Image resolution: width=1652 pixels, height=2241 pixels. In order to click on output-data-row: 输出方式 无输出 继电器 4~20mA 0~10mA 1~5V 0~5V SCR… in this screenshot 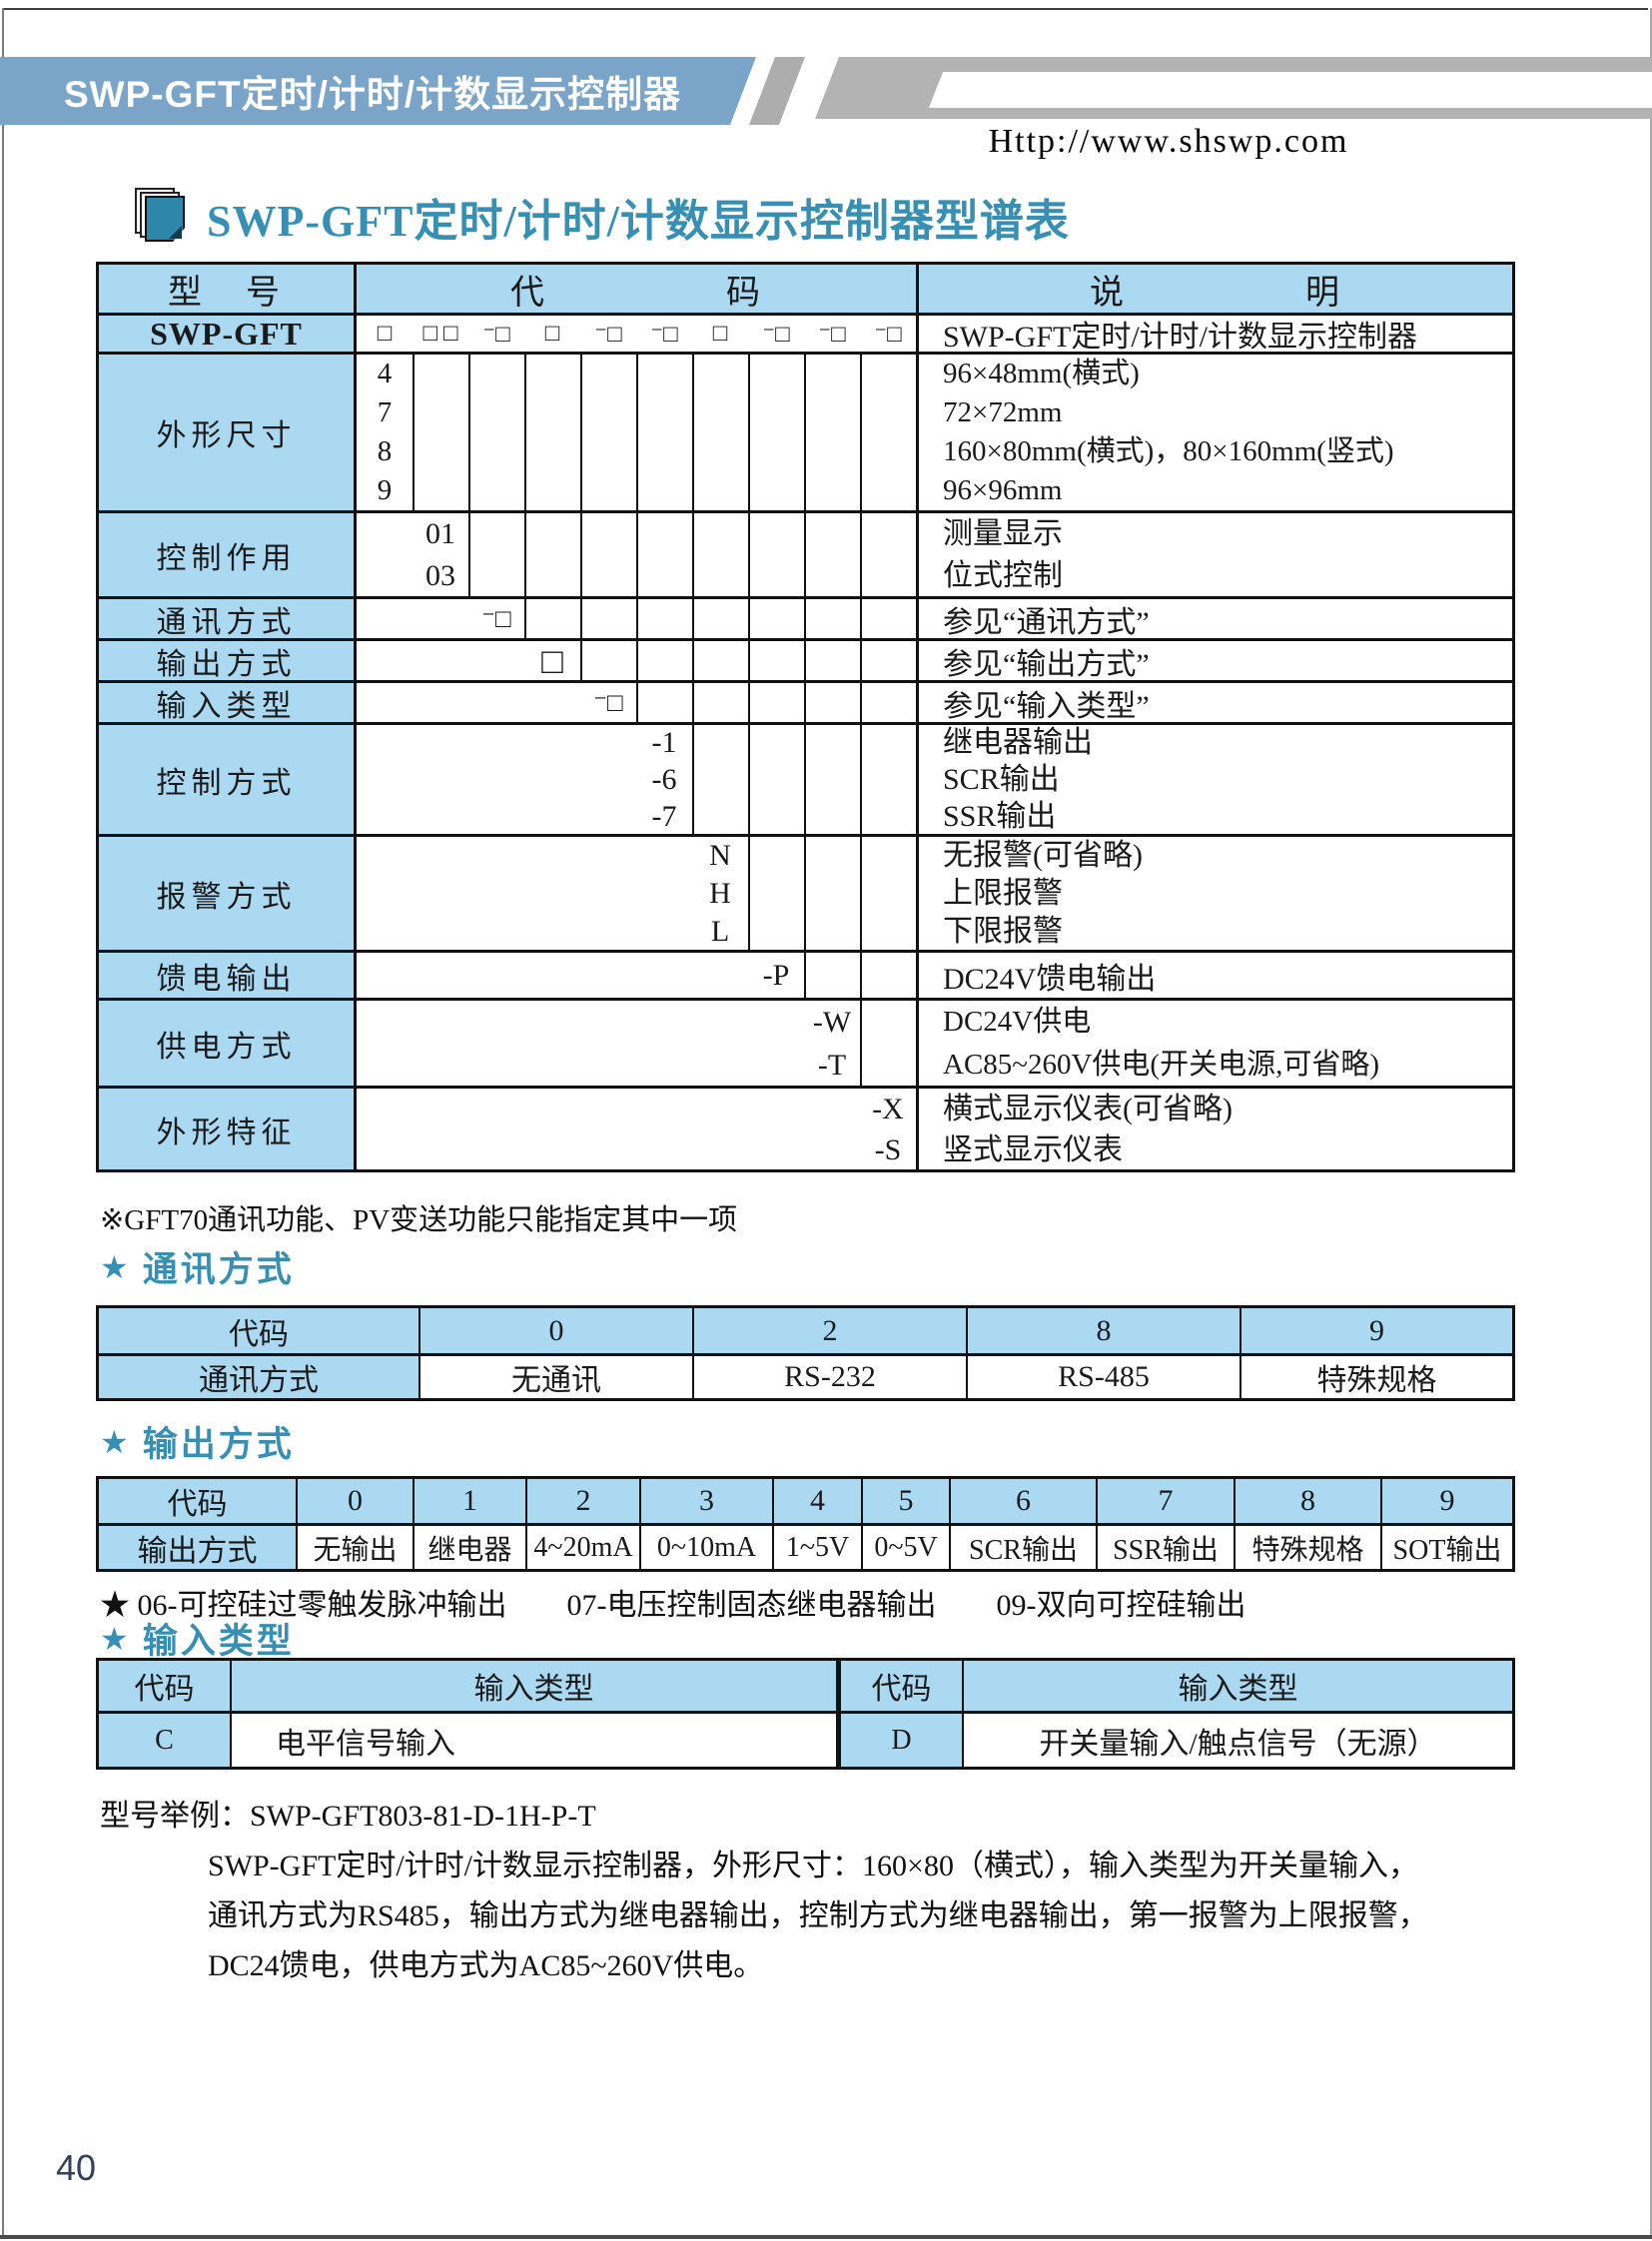, I will do `click(805, 1546)`.